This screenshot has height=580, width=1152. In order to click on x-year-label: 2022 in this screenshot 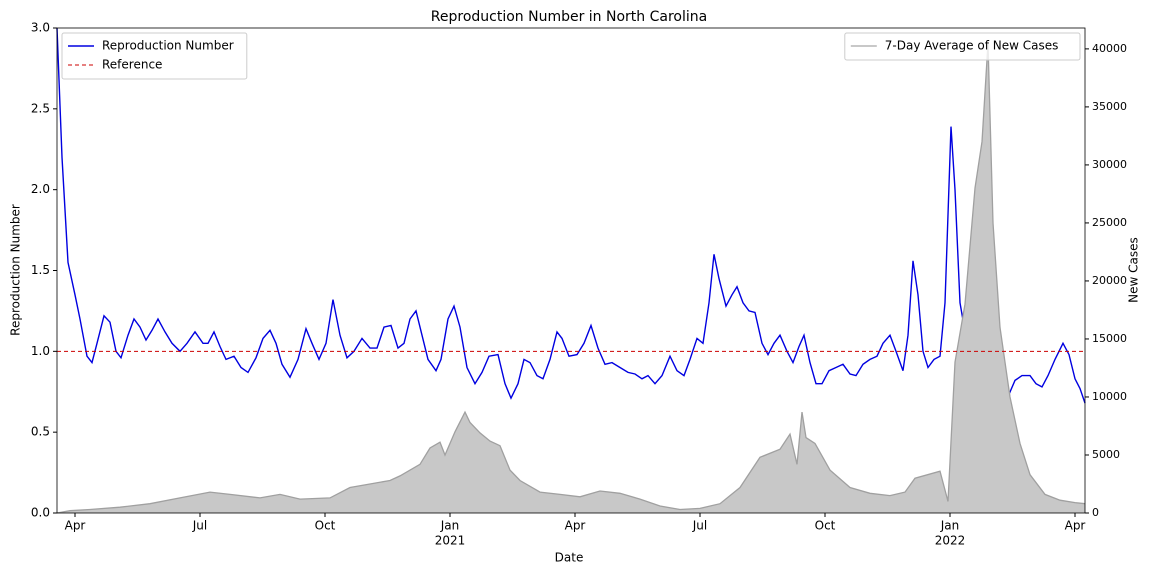, I will do `click(950, 541)`.